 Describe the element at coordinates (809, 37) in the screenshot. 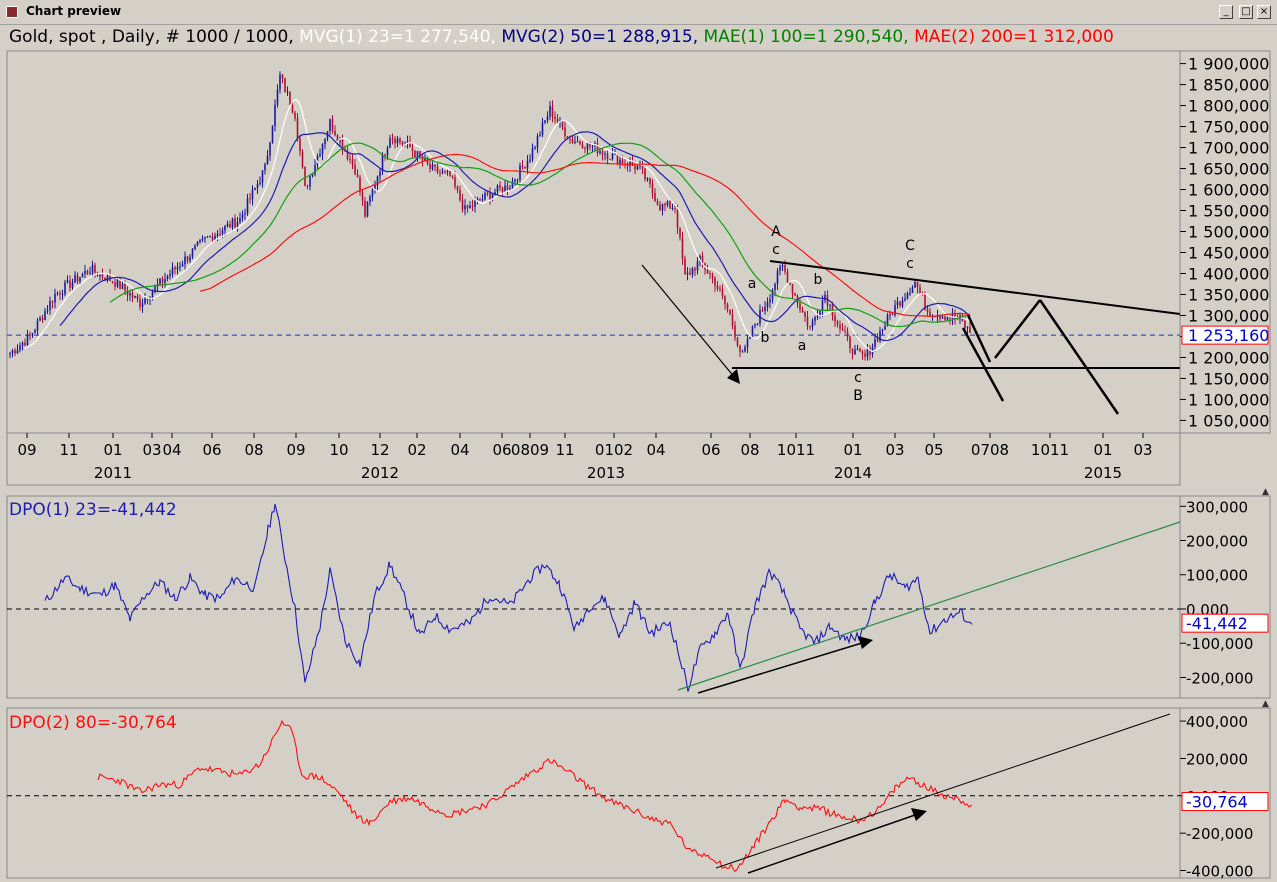

I see `legend-item-3: MAE(1) 100=1 290,540,` at that location.